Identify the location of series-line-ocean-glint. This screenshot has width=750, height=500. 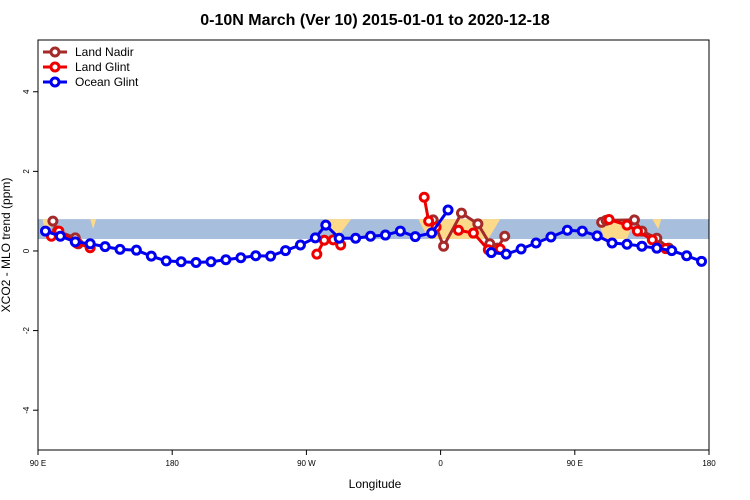
(247, 237).